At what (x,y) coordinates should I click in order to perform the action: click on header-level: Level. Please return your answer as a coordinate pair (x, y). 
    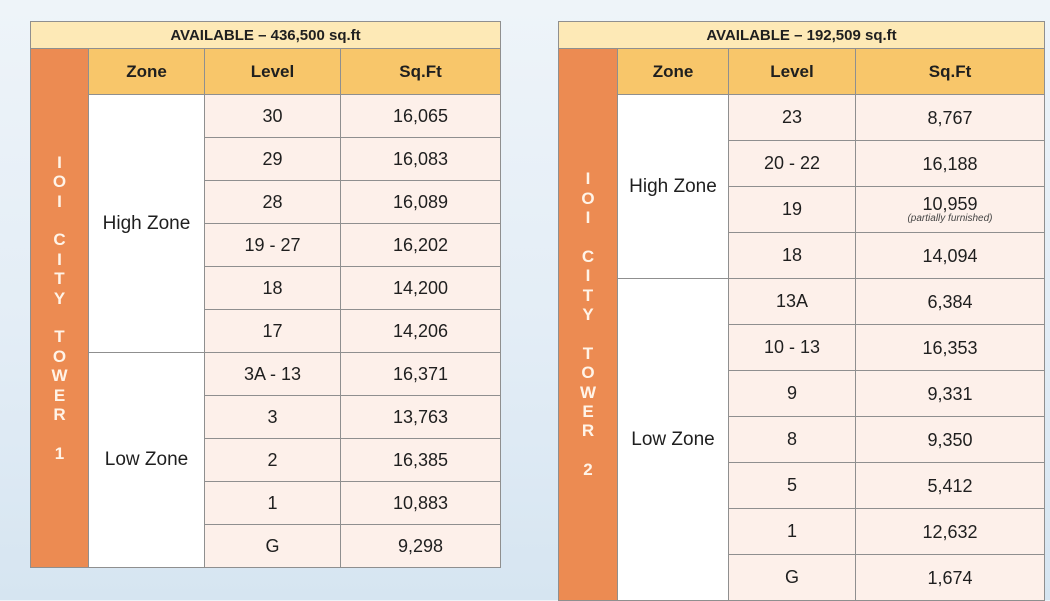
    Looking at the image, I should click on (272, 71).